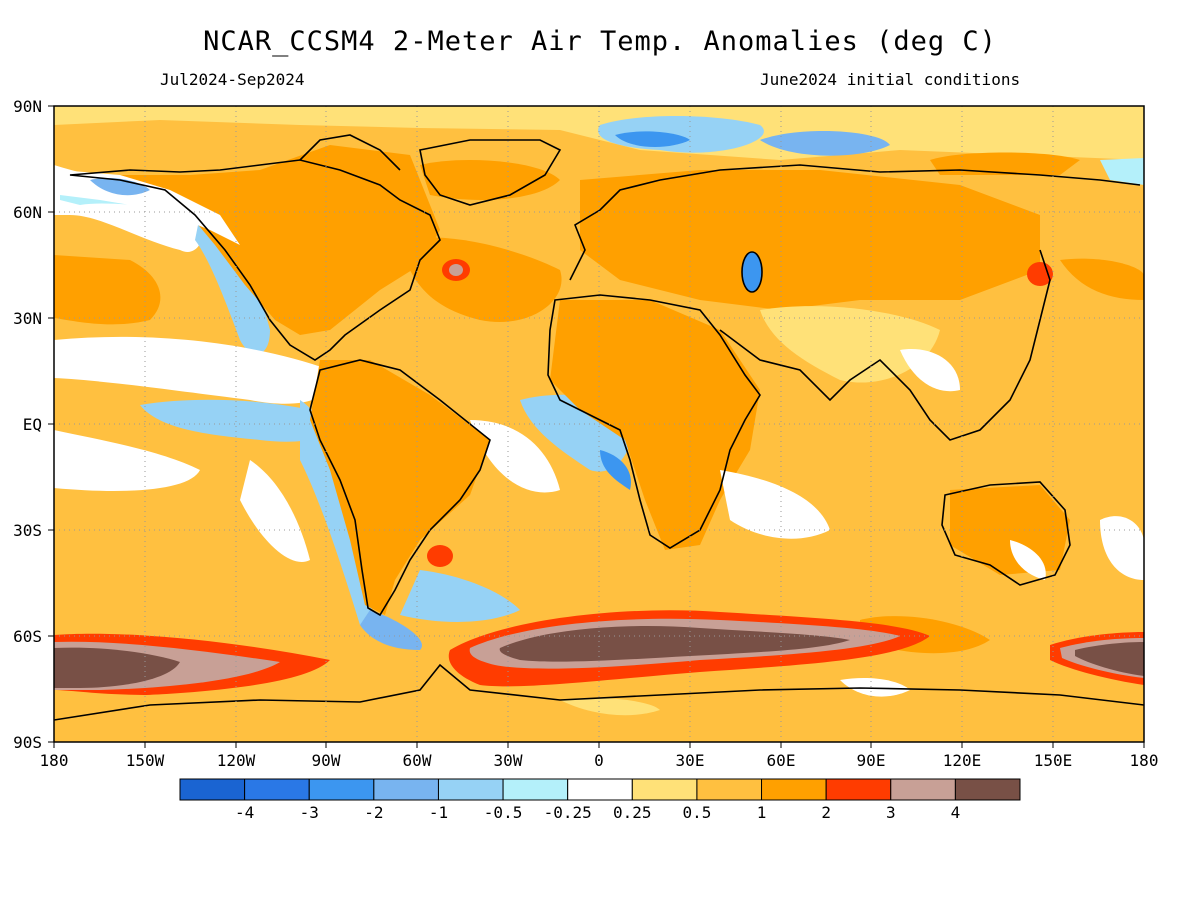 The width and height of the screenshot is (1200, 900). What do you see at coordinates (890, 79) in the screenshot?
I see `init-conditions-label: June2024 initial conditions` at bounding box center [890, 79].